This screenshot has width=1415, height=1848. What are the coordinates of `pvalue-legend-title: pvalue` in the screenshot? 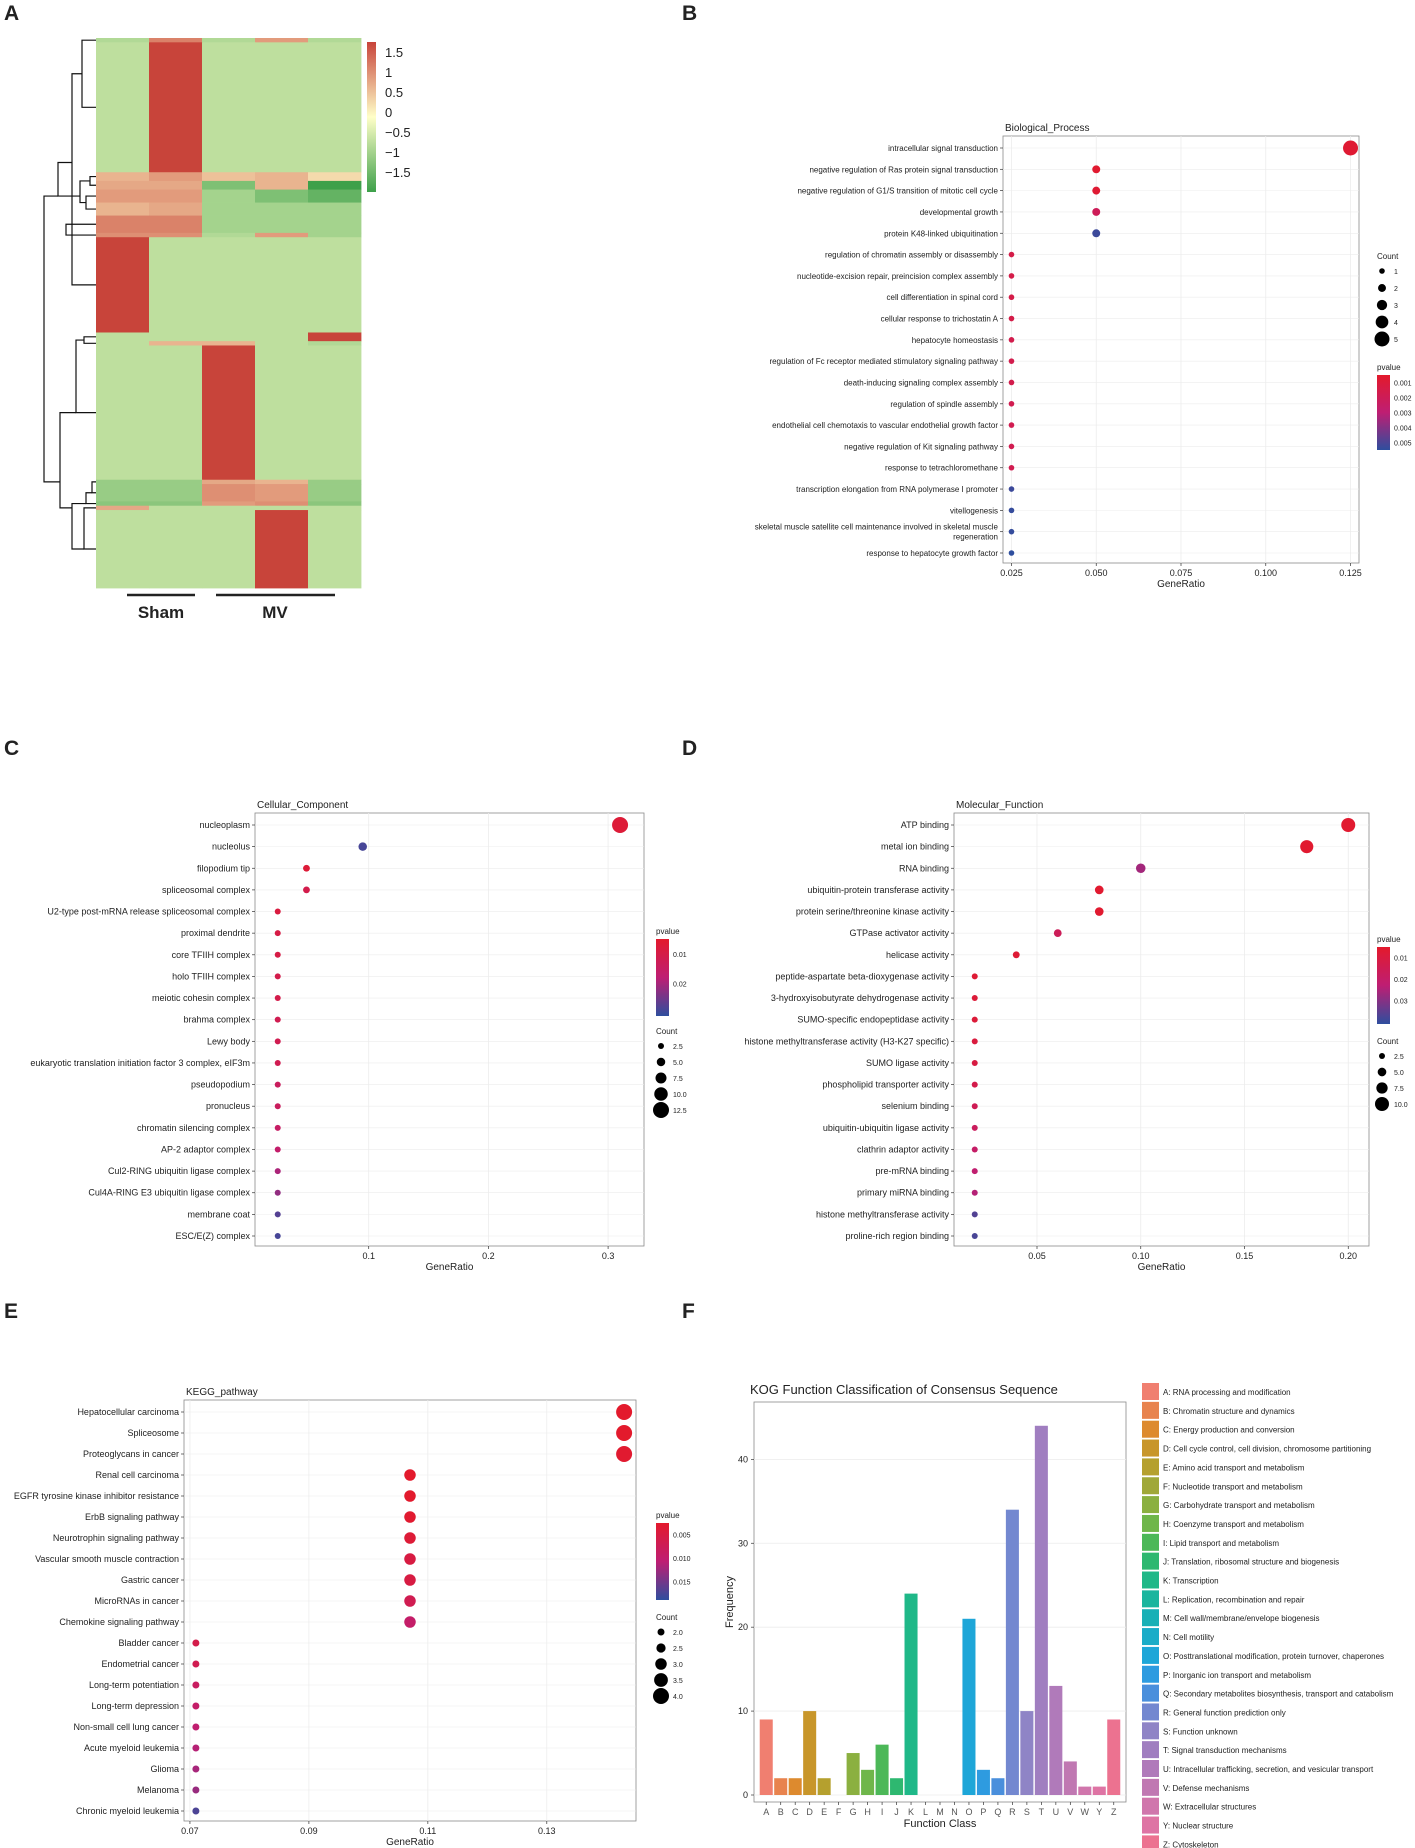 It's located at (1389, 367).